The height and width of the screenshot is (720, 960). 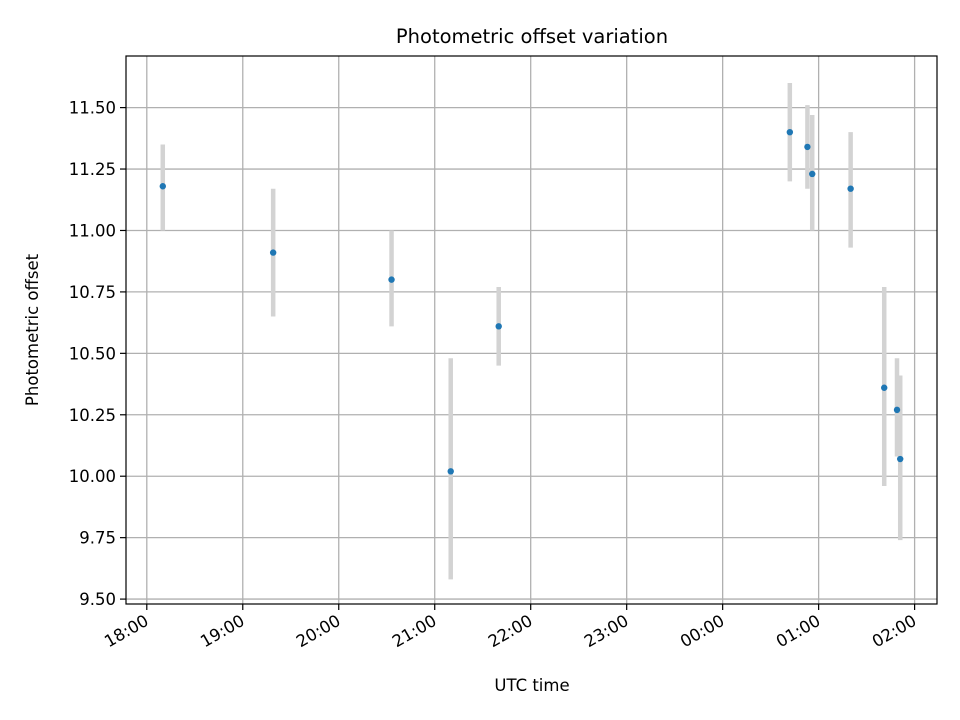 What do you see at coordinates (92, 230) in the screenshot?
I see `y-tick-label: 11.00` at bounding box center [92, 230].